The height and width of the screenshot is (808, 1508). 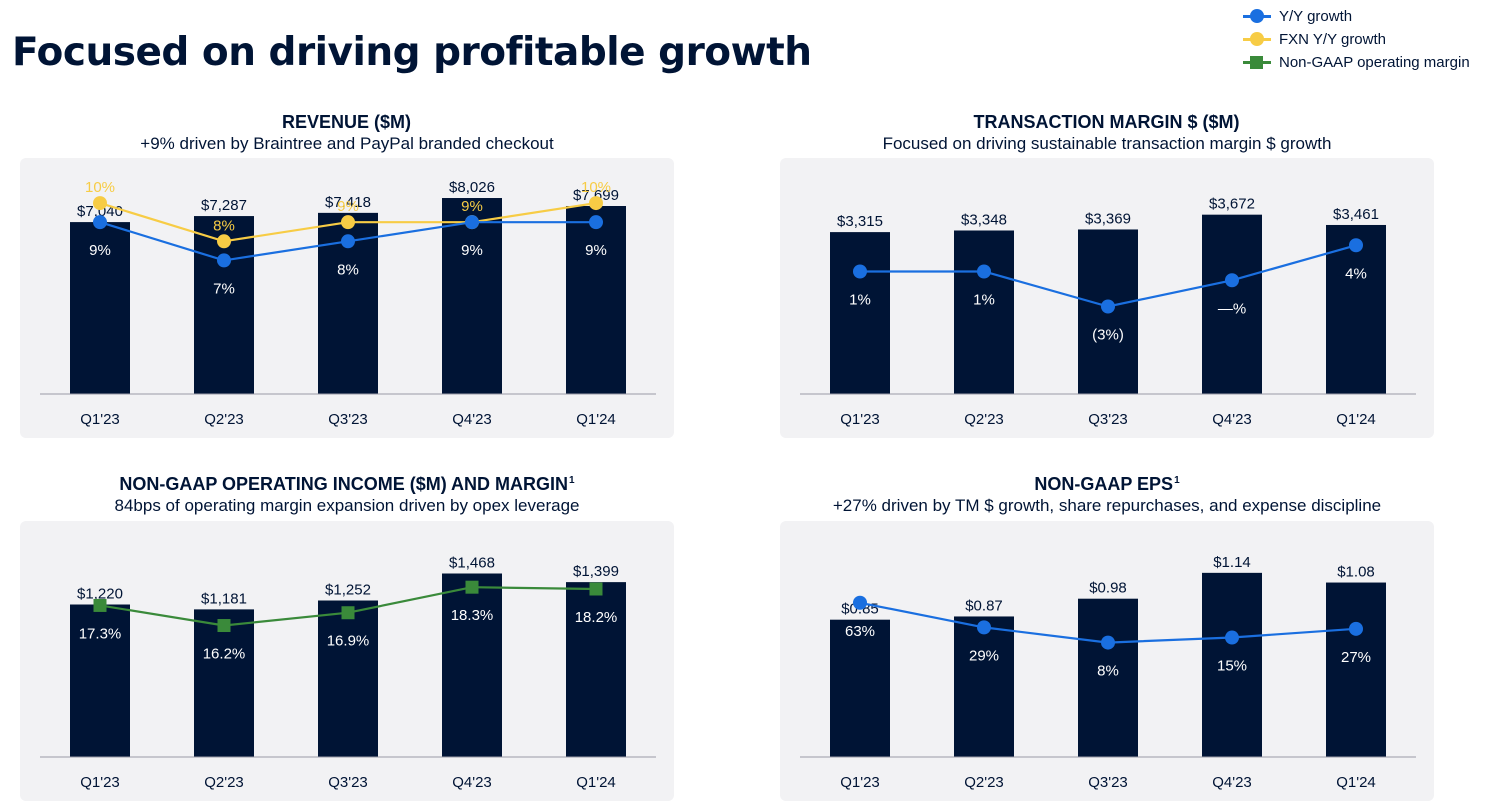 What do you see at coordinates (100, 594) in the screenshot?
I see `bar-value-label: $1,220` at bounding box center [100, 594].